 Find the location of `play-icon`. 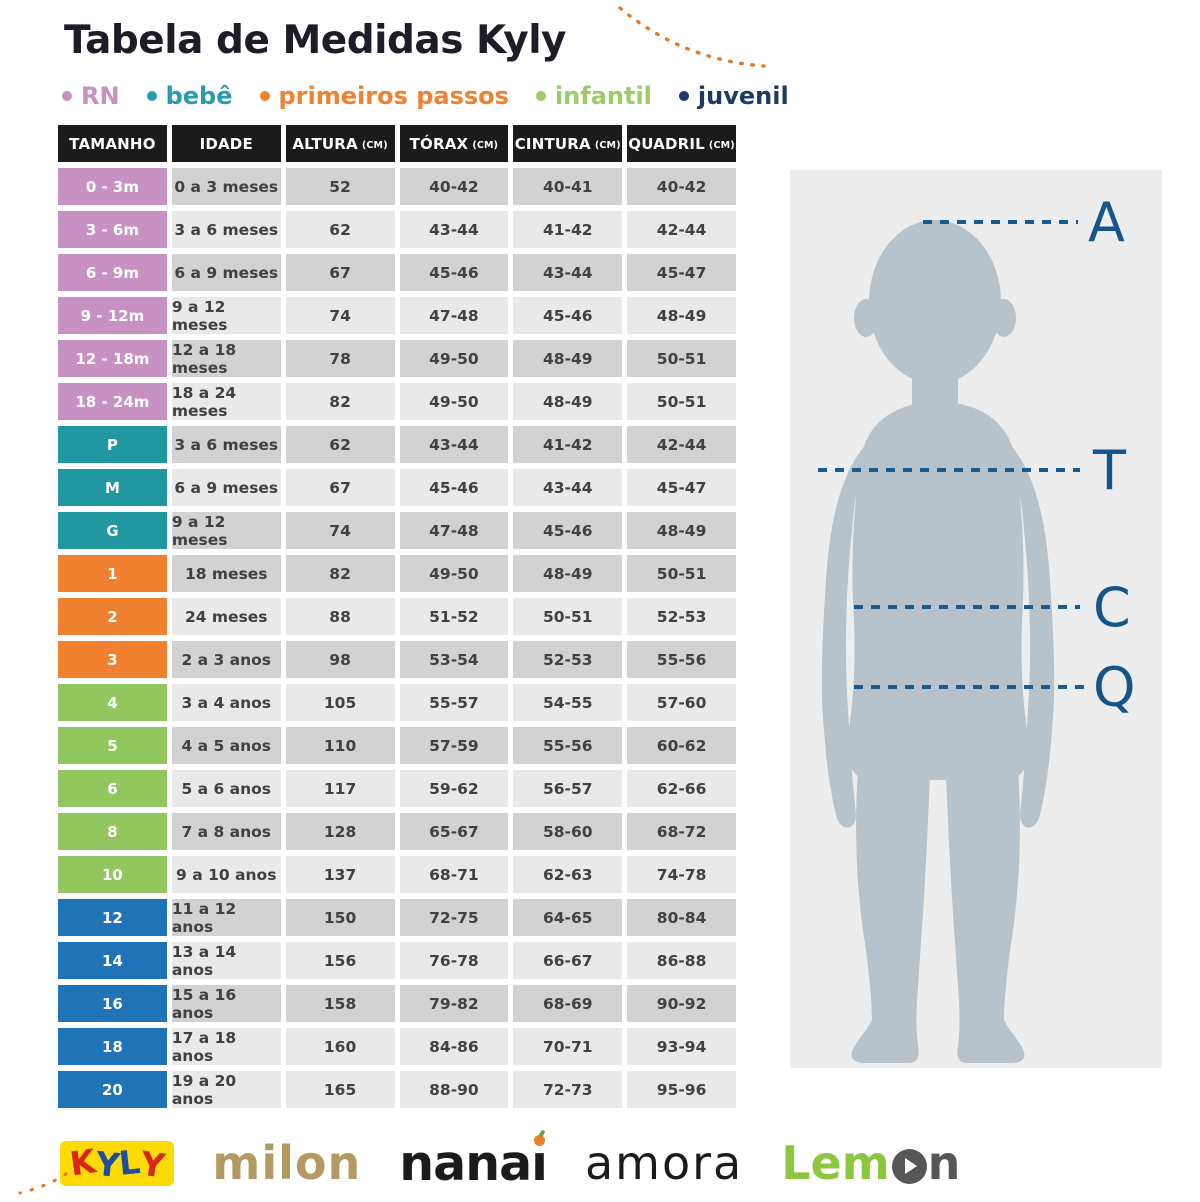

play-icon is located at coordinates (909, 1166).